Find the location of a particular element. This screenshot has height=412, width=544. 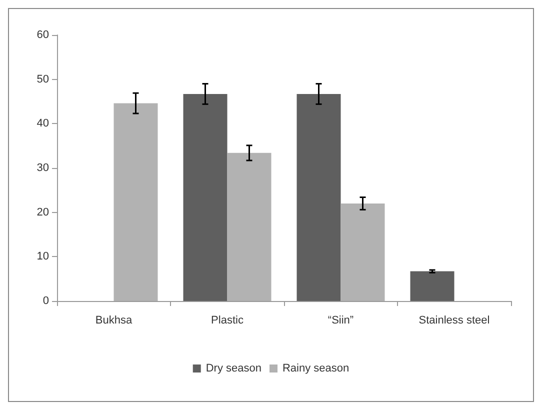

legend-label: Rainy season is located at coordinates (316, 368).